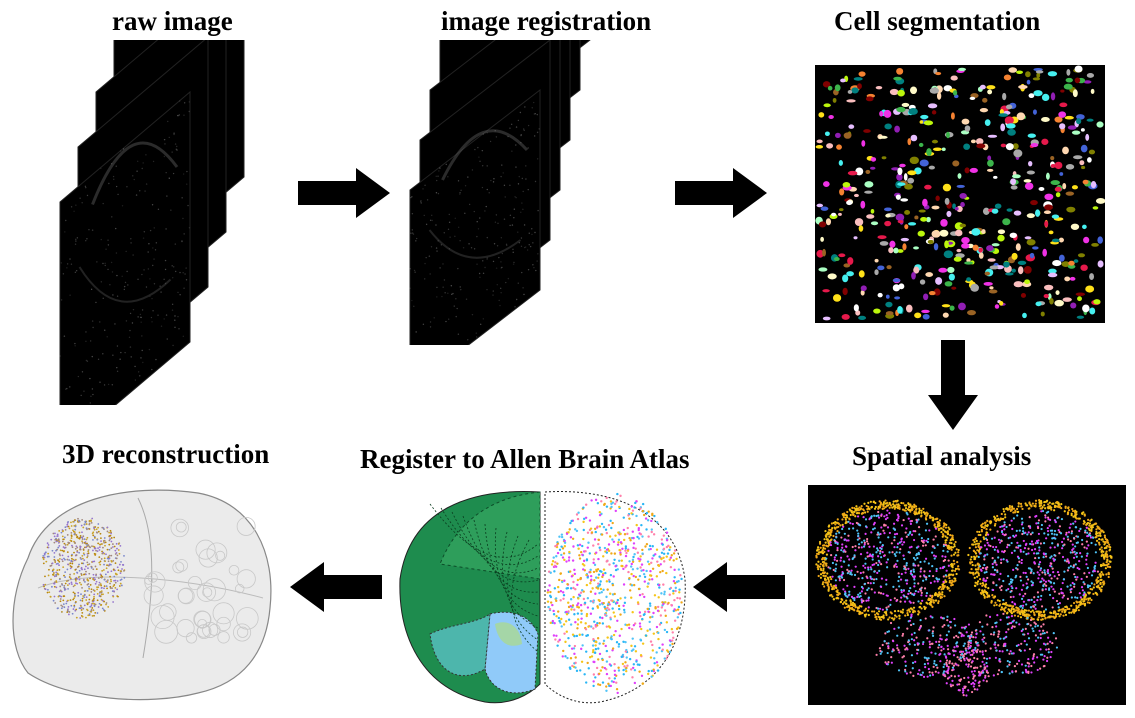 The height and width of the screenshot is (718, 1135). What do you see at coordinates (953, 385) in the screenshot?
I see `arrow-down` at bounding box center [953, 385].